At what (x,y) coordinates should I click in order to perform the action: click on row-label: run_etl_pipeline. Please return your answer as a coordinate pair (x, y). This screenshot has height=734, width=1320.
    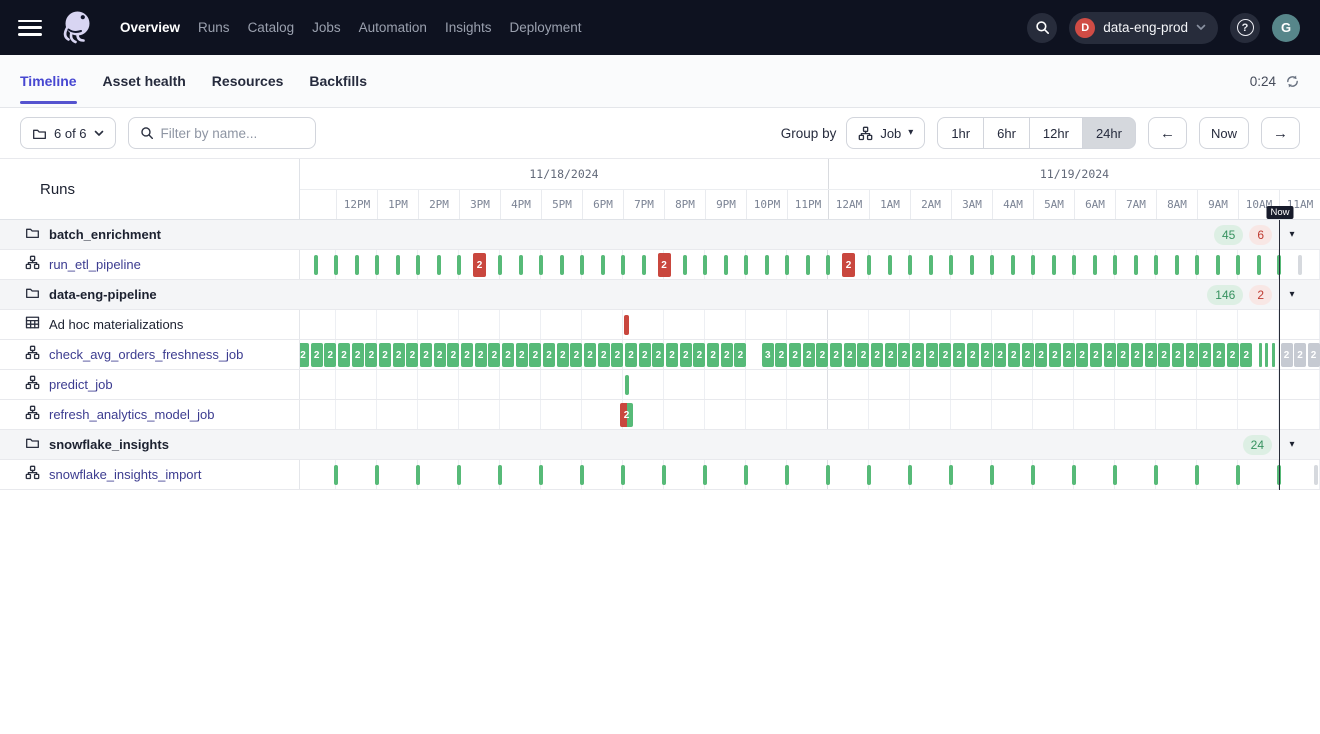
    Looking at the image, I should click on (95, 264).